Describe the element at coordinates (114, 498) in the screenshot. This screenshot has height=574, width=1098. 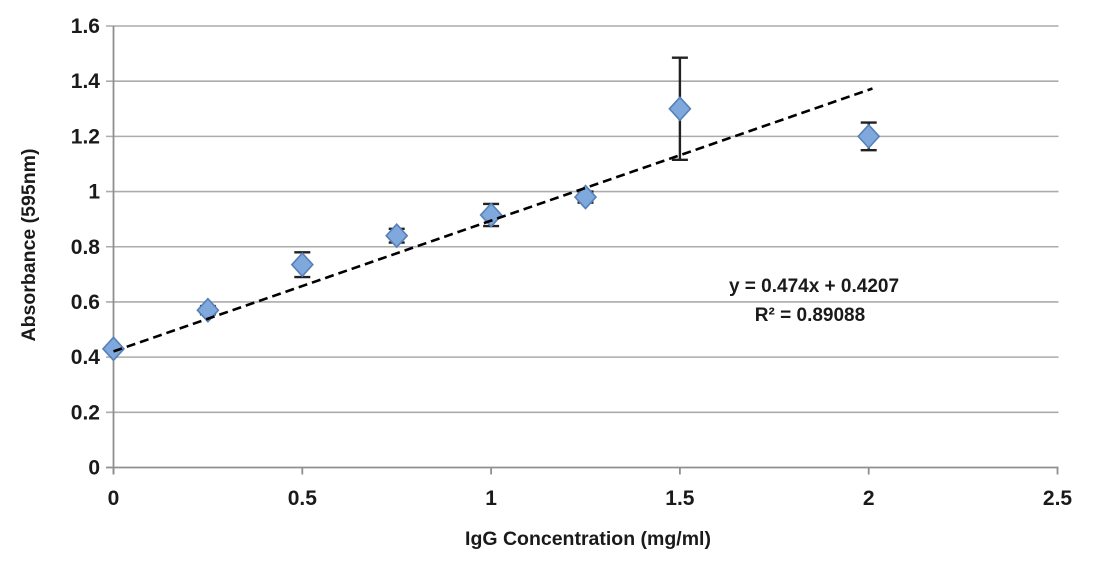
I see `x-tick-label: 0` at that location.